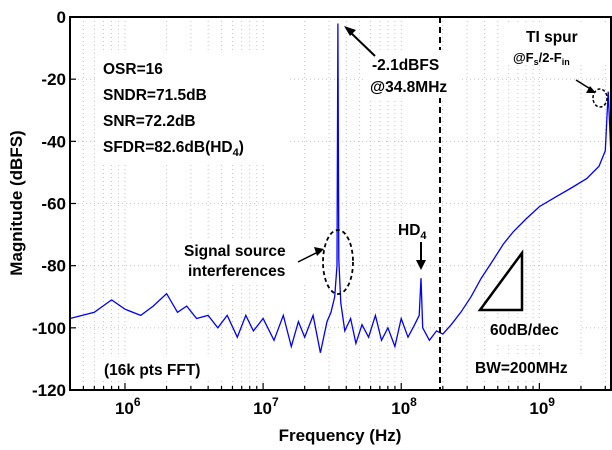 This screenshot has width=612, height=450. What do you see at coordinates (16, 202) in the screenshot?
I see `y-axis-label: Magnitude (dBFS)` at bounding box center [16, 202].